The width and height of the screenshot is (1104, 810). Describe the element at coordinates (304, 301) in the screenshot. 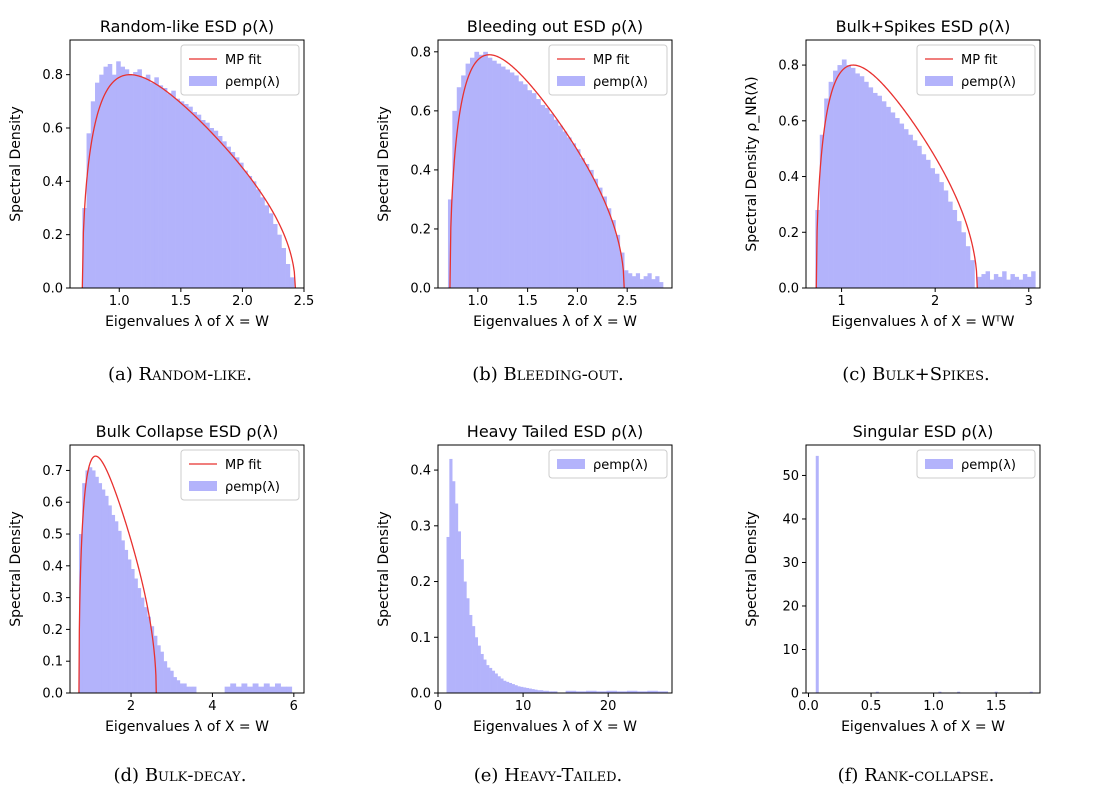

I see `x-tick-label: 2.5` at that location.